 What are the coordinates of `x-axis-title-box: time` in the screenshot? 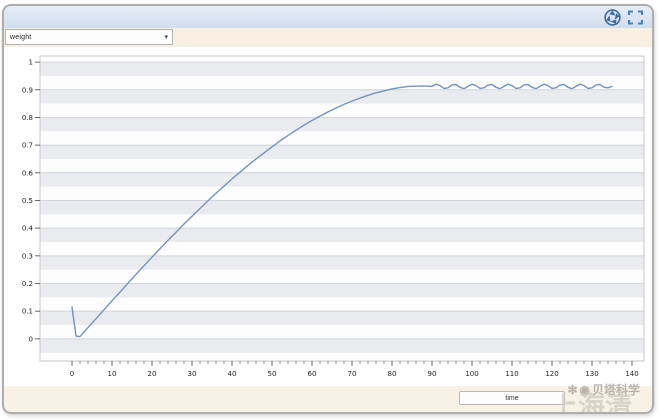 It's located at (512, 398).